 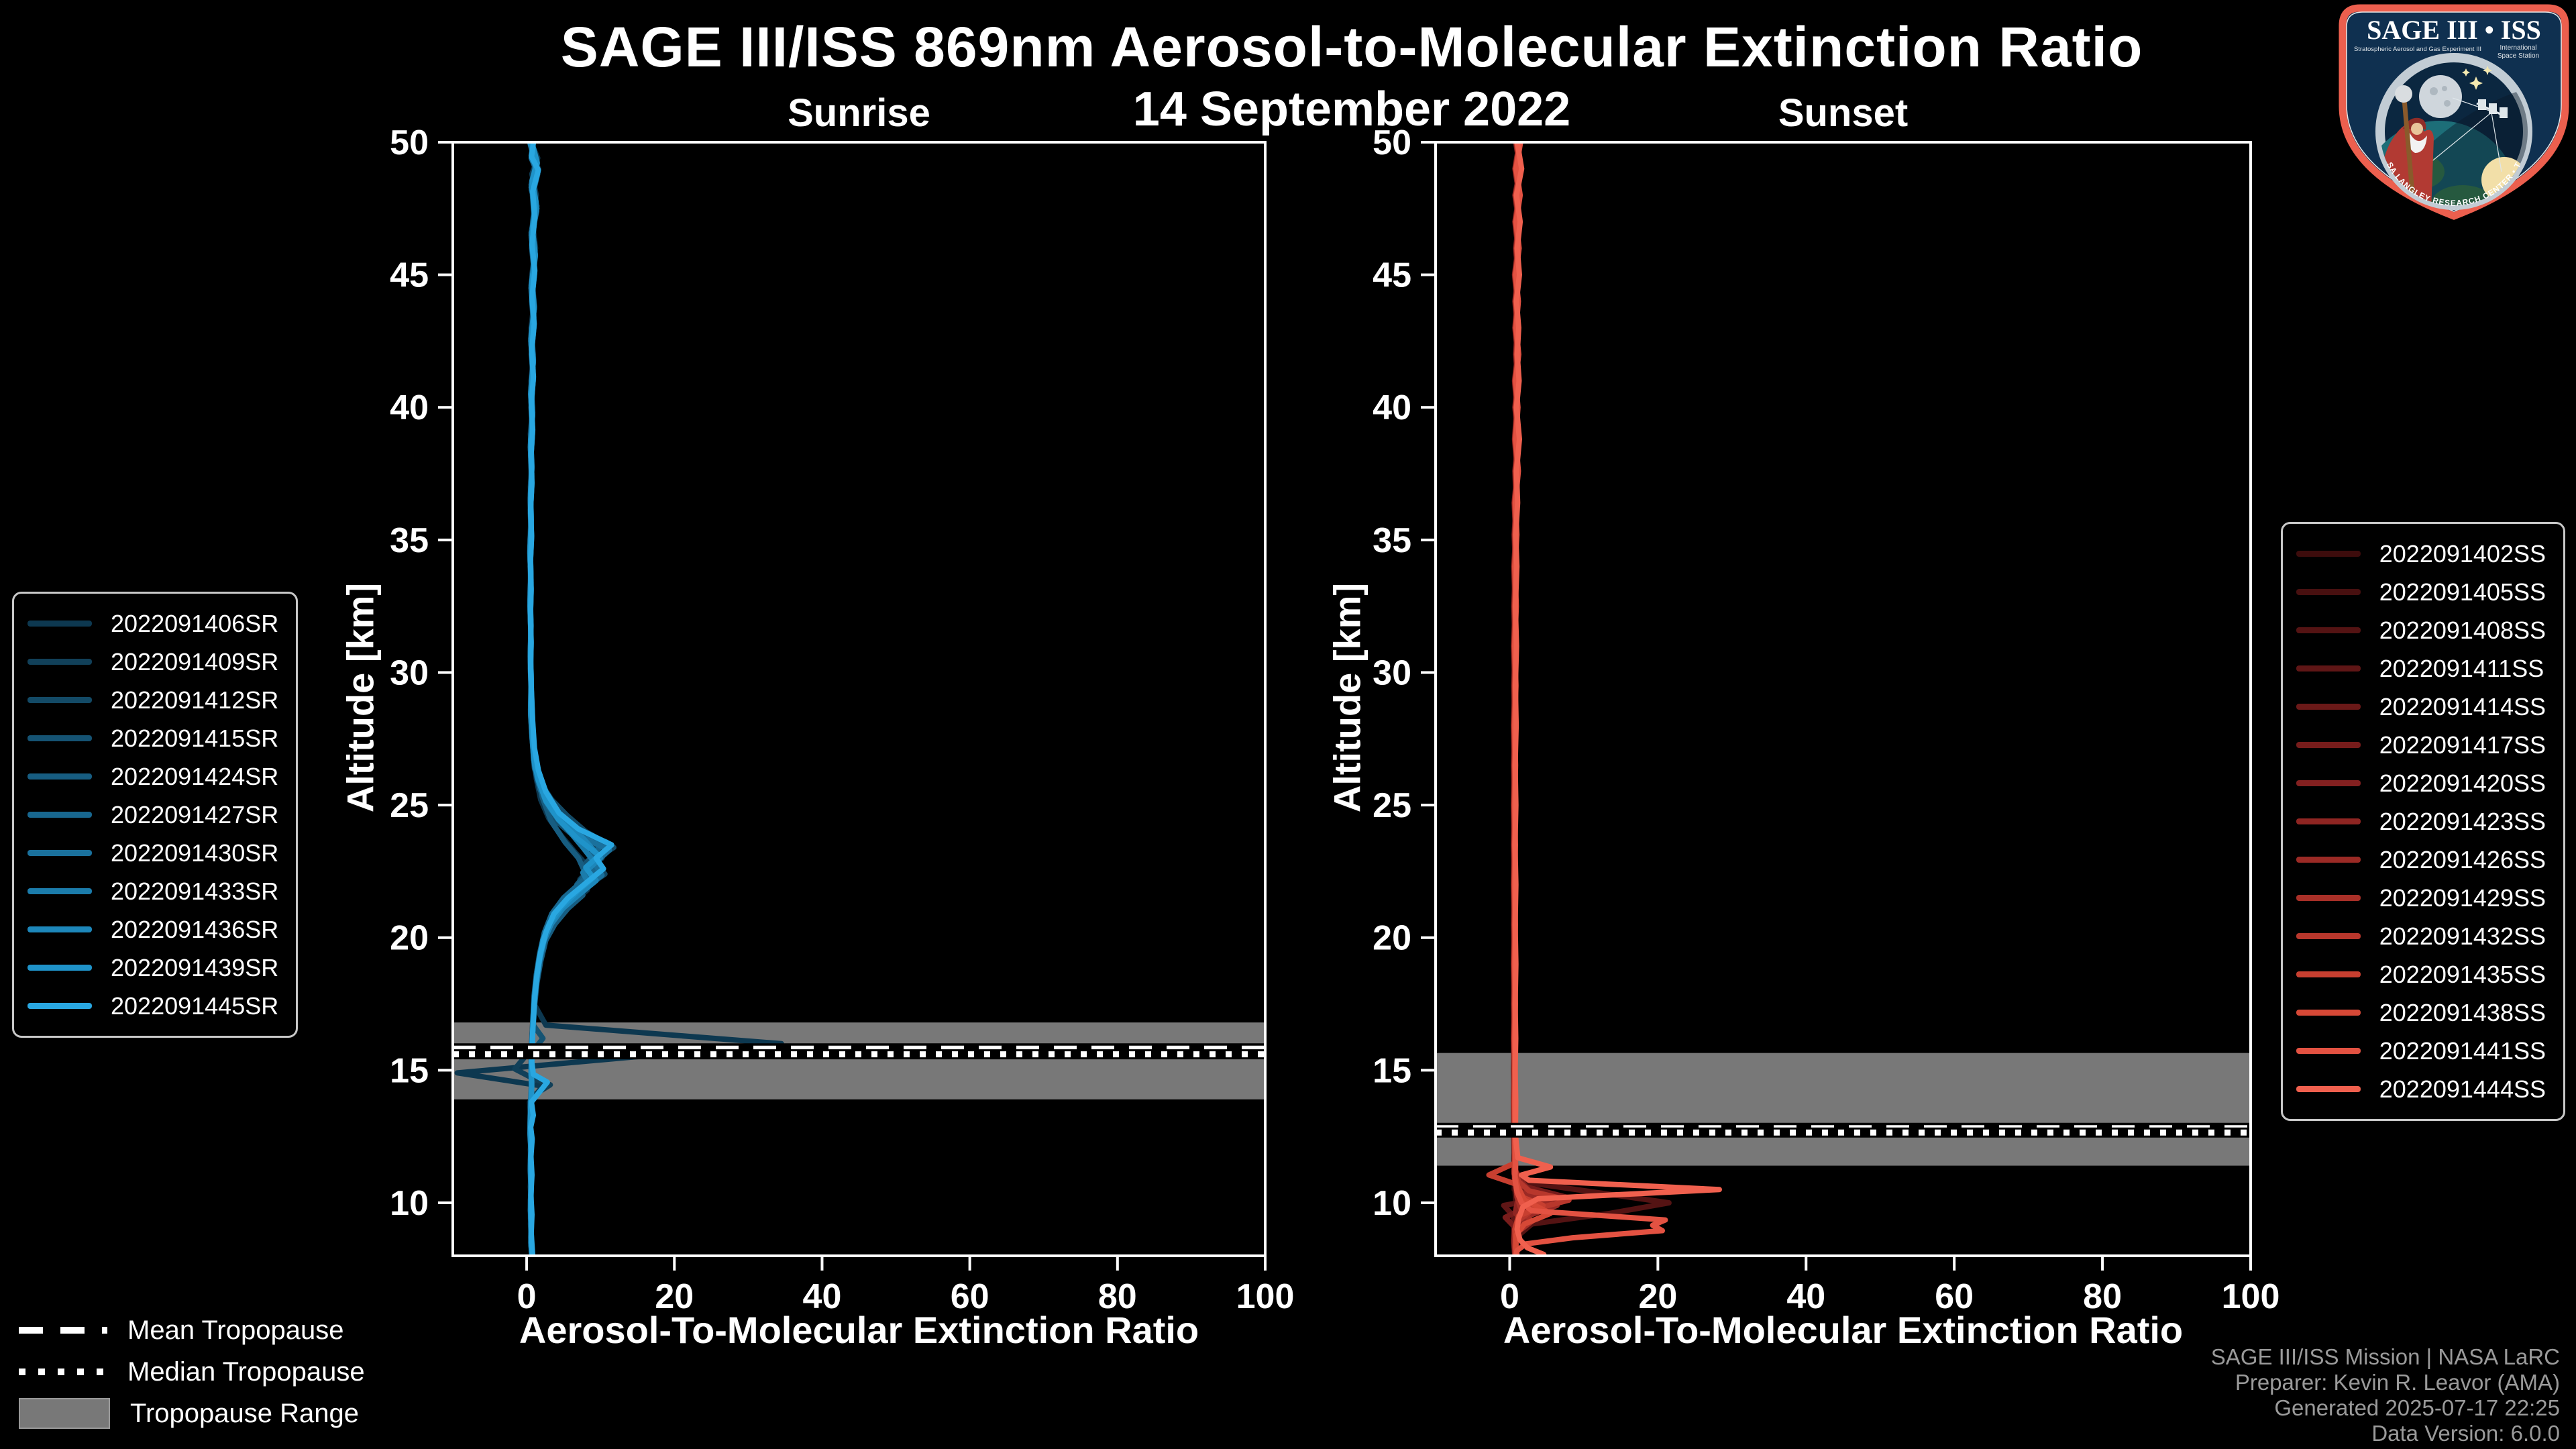 I want to click on x-tick-label: 80, so click(x=2102, y=1296).